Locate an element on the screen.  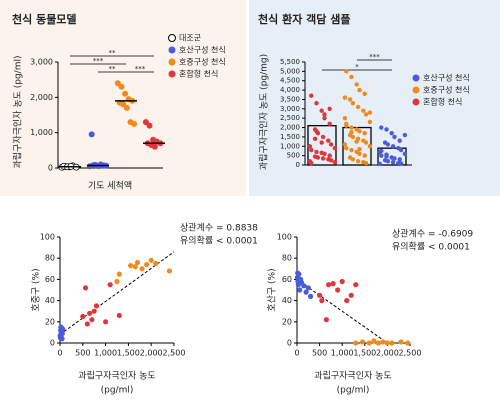
annotation: 상관계수 = 0.8838 is located at coordinates (219, 228).